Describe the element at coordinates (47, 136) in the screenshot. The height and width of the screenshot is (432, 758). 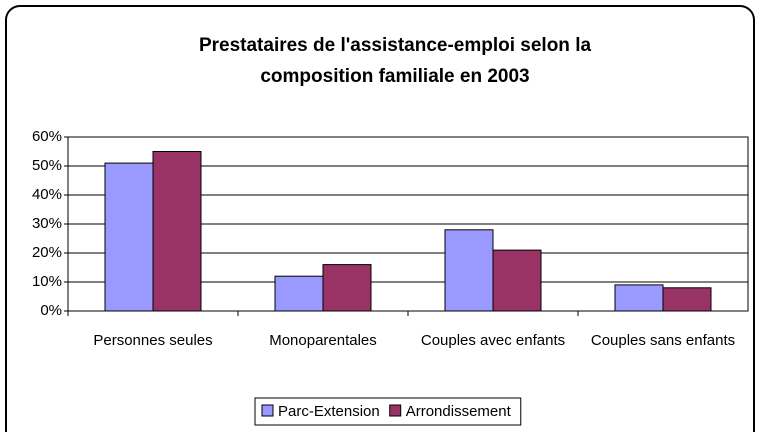
I see `y-tick-label: 60%` at that location.